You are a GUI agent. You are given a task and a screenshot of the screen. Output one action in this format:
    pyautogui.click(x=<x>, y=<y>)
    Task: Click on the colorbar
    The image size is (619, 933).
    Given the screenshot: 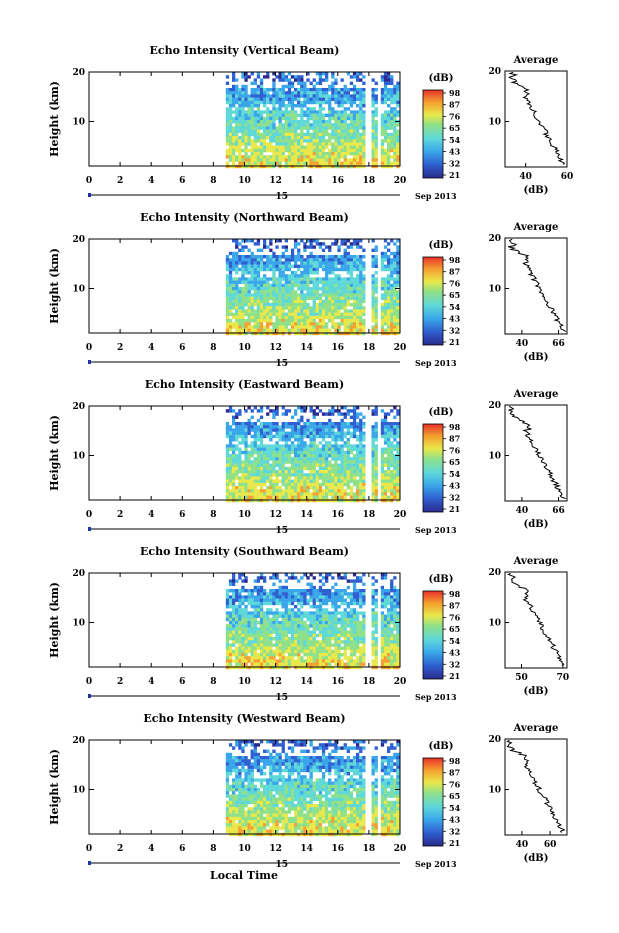 What is the action you would take?
    pyautogui.click(x=433, y=301)
    